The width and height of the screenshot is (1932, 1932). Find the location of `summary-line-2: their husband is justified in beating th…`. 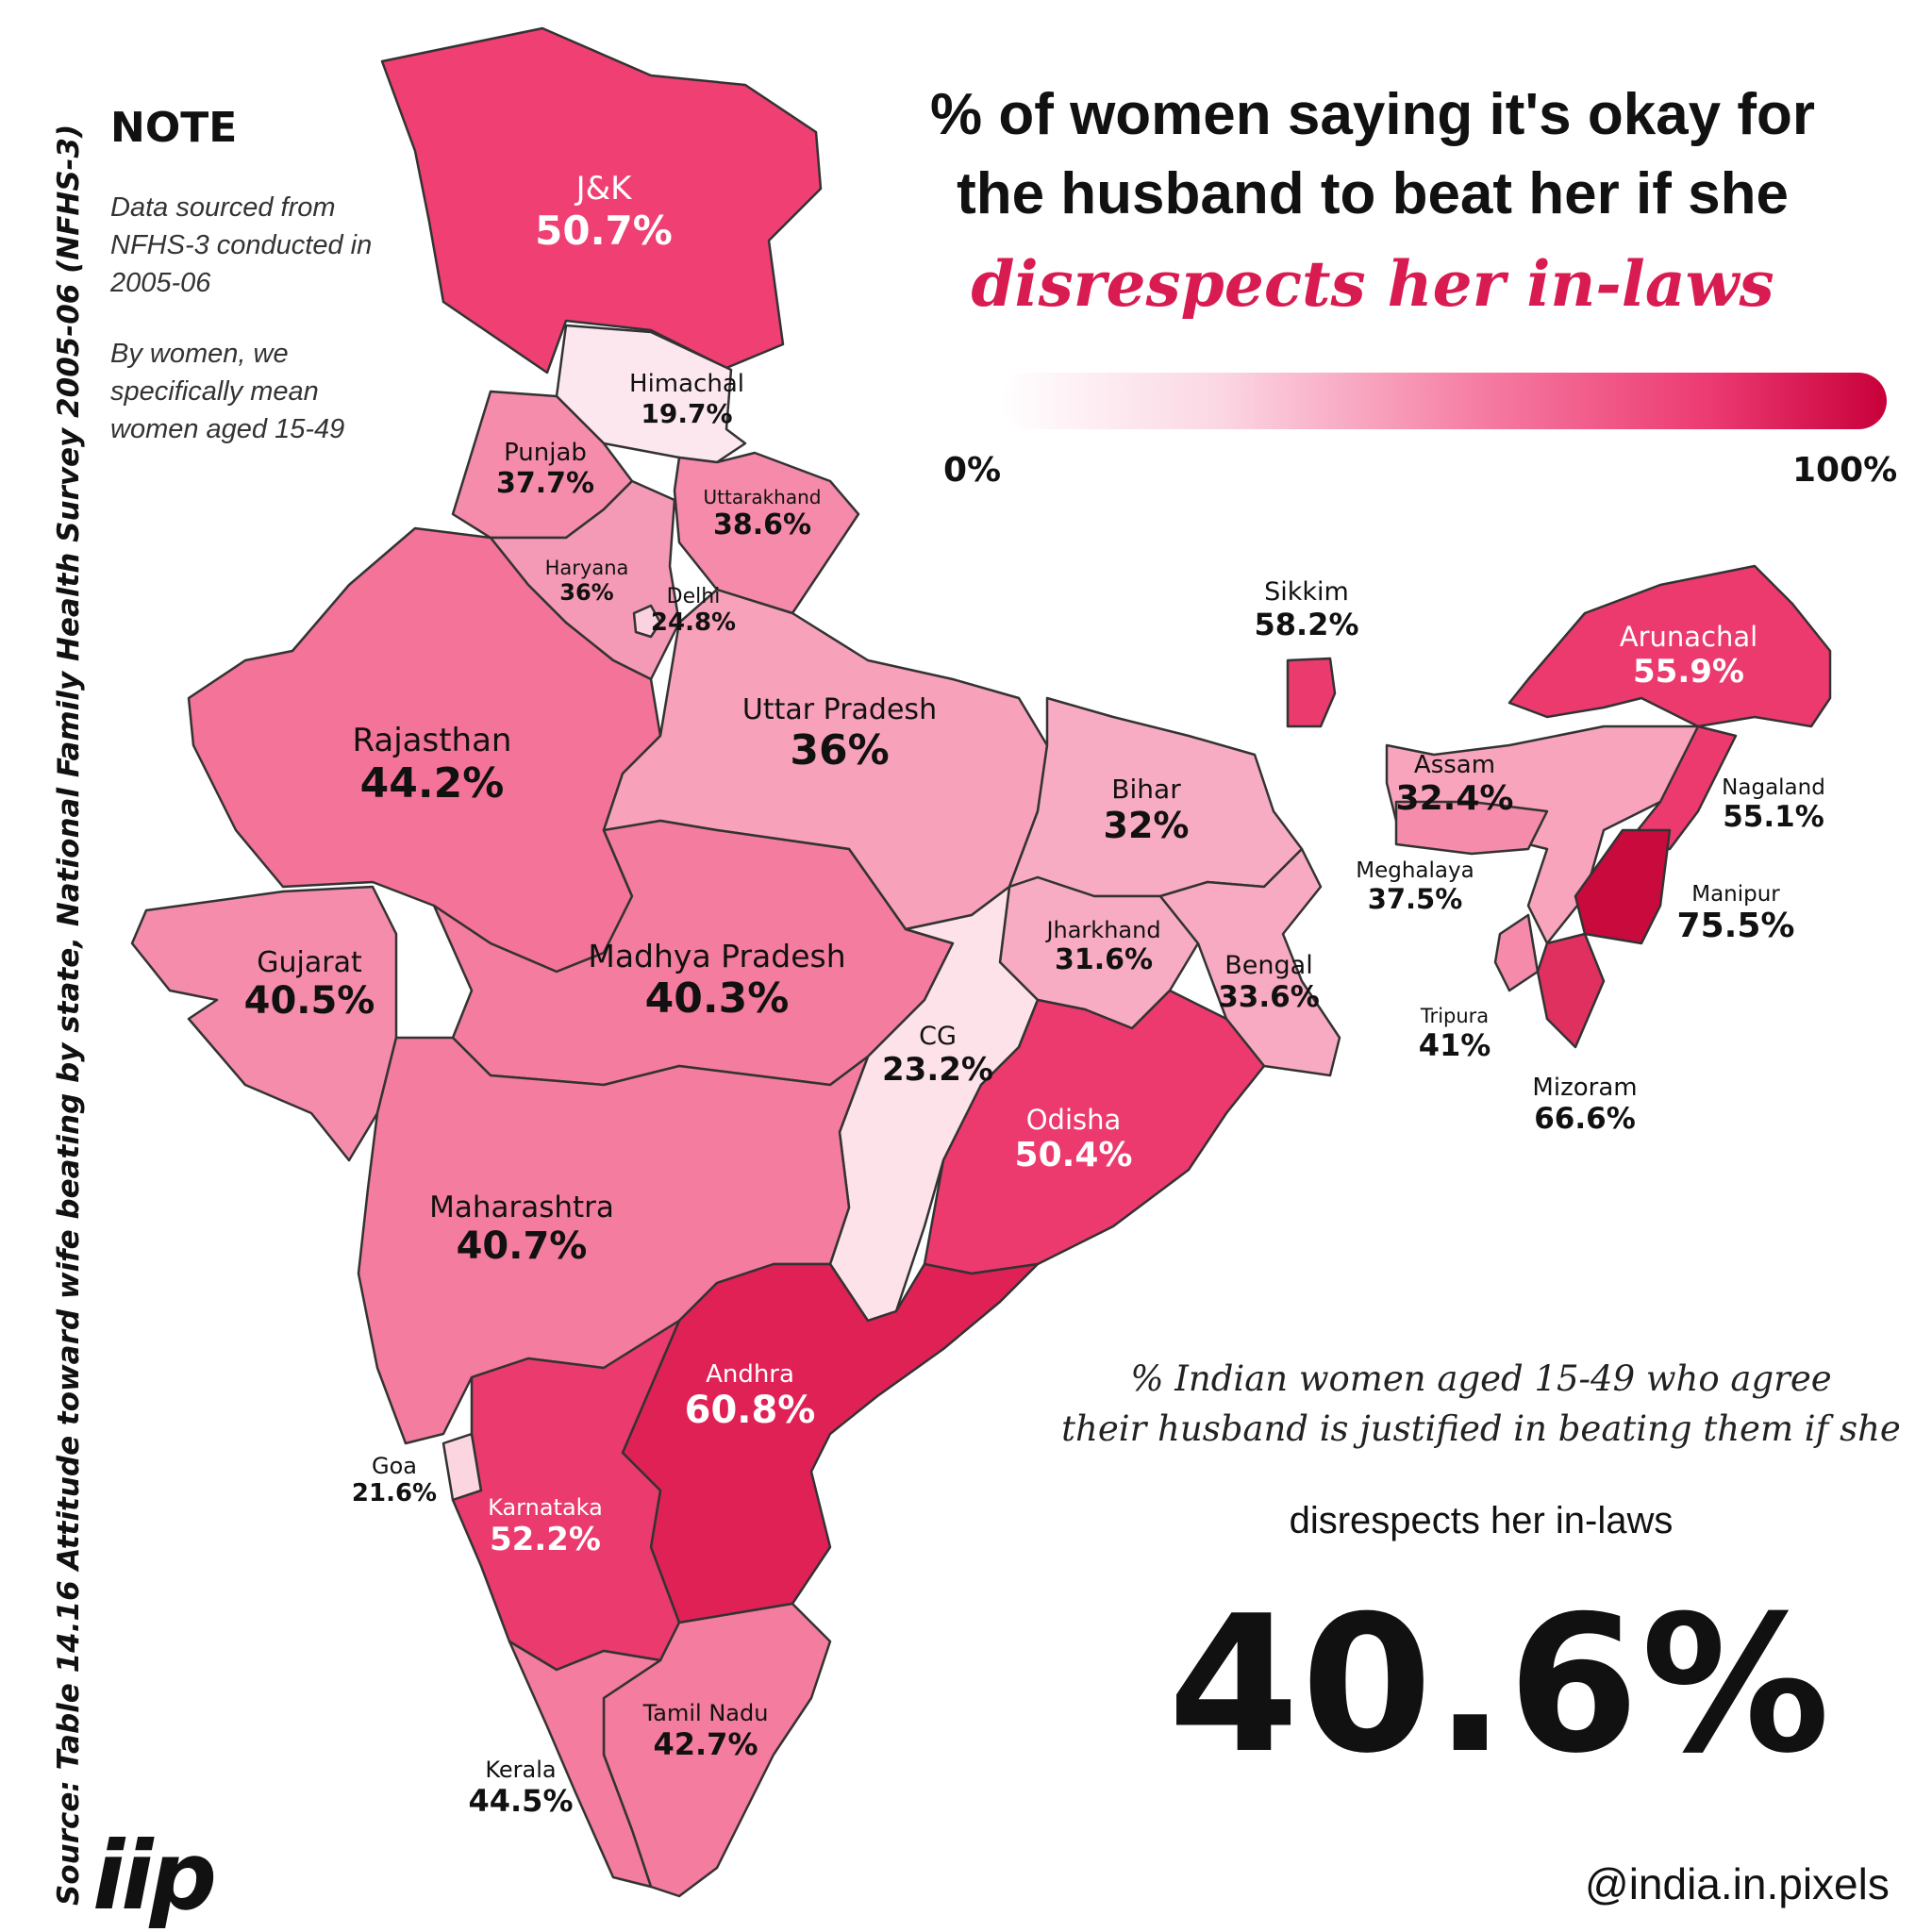

summary-line-2: their husband is justified in beating th… is located at coordinates (1481, 1429).